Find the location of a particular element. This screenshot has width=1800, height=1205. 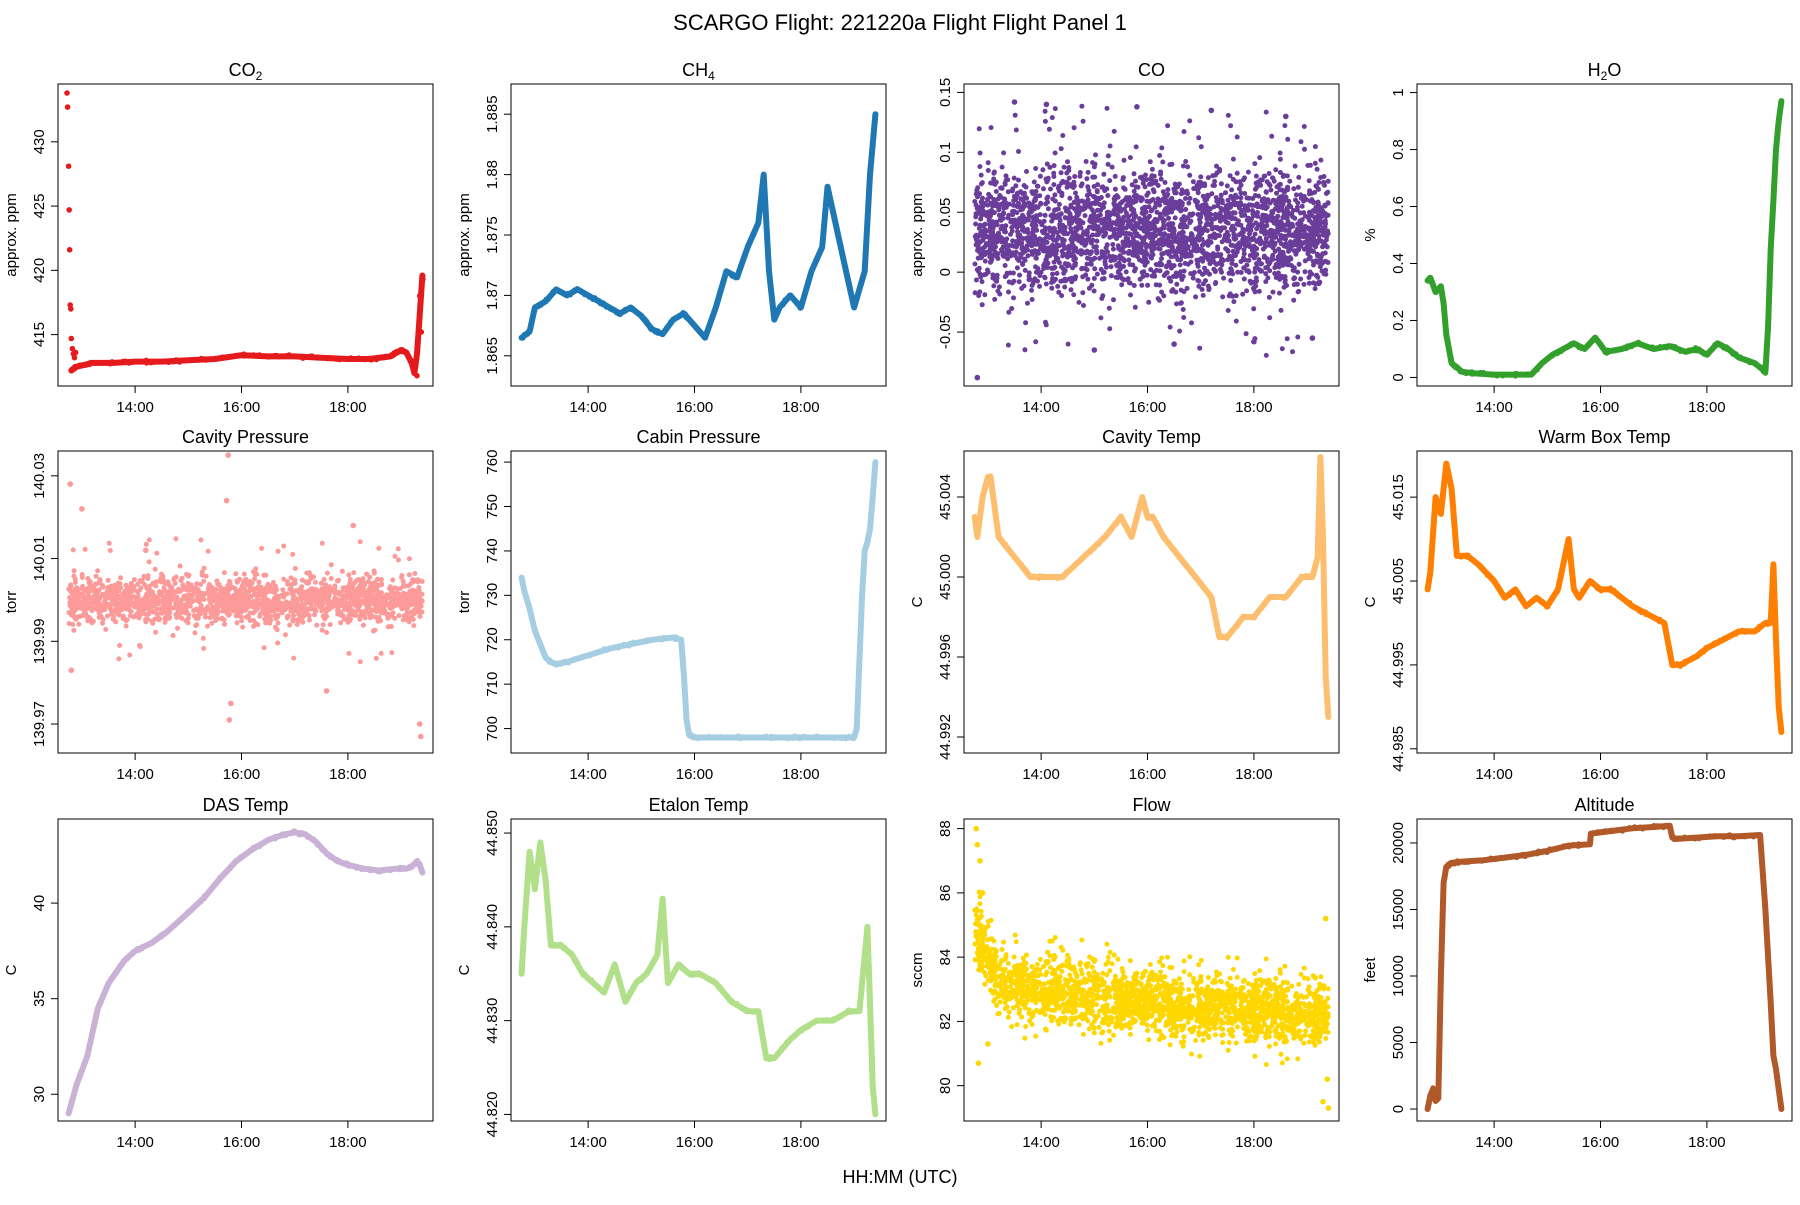

panel-title: Warm Box Temp is located at coordinates (1604, 437).